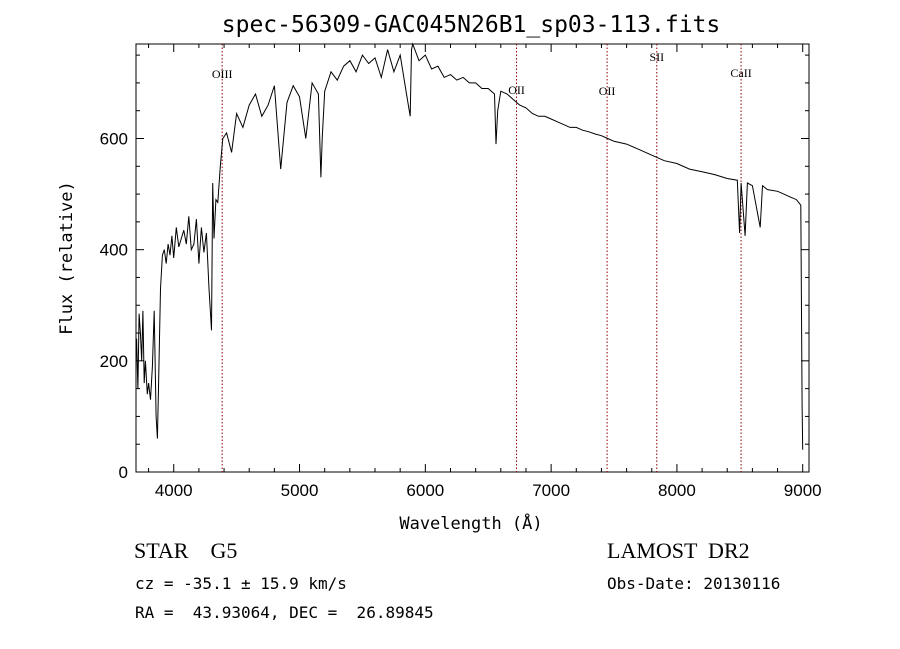 The image size is (900, 649). What do you see at coordinates (694, 583) in the screenshot?
I see `observation-date: Obs-Date: 20130116` at bounding box center [694, 583].